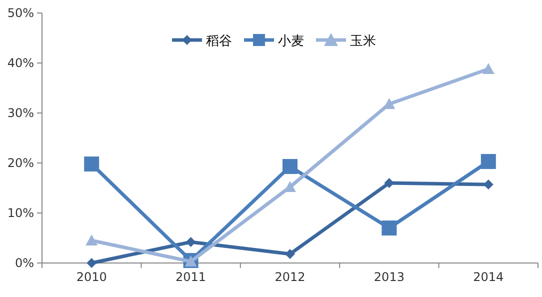 Image resolution: width=542 pixels, height=297 pixels. What do you see at coordinates (191, 277) in the screenshot?
I see `x-tick-label: 2011` at bounding box center [191, 277].